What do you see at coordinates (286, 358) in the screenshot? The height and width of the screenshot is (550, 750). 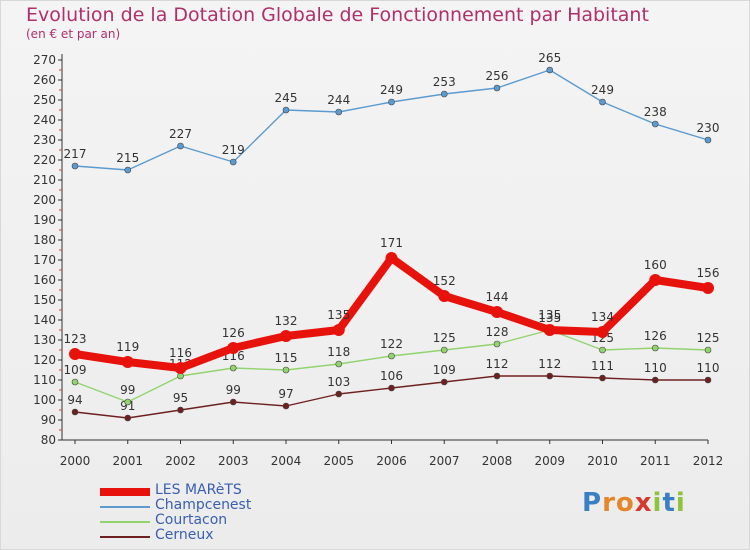 I see `data-label: 115` at bounding box center [286, 358].